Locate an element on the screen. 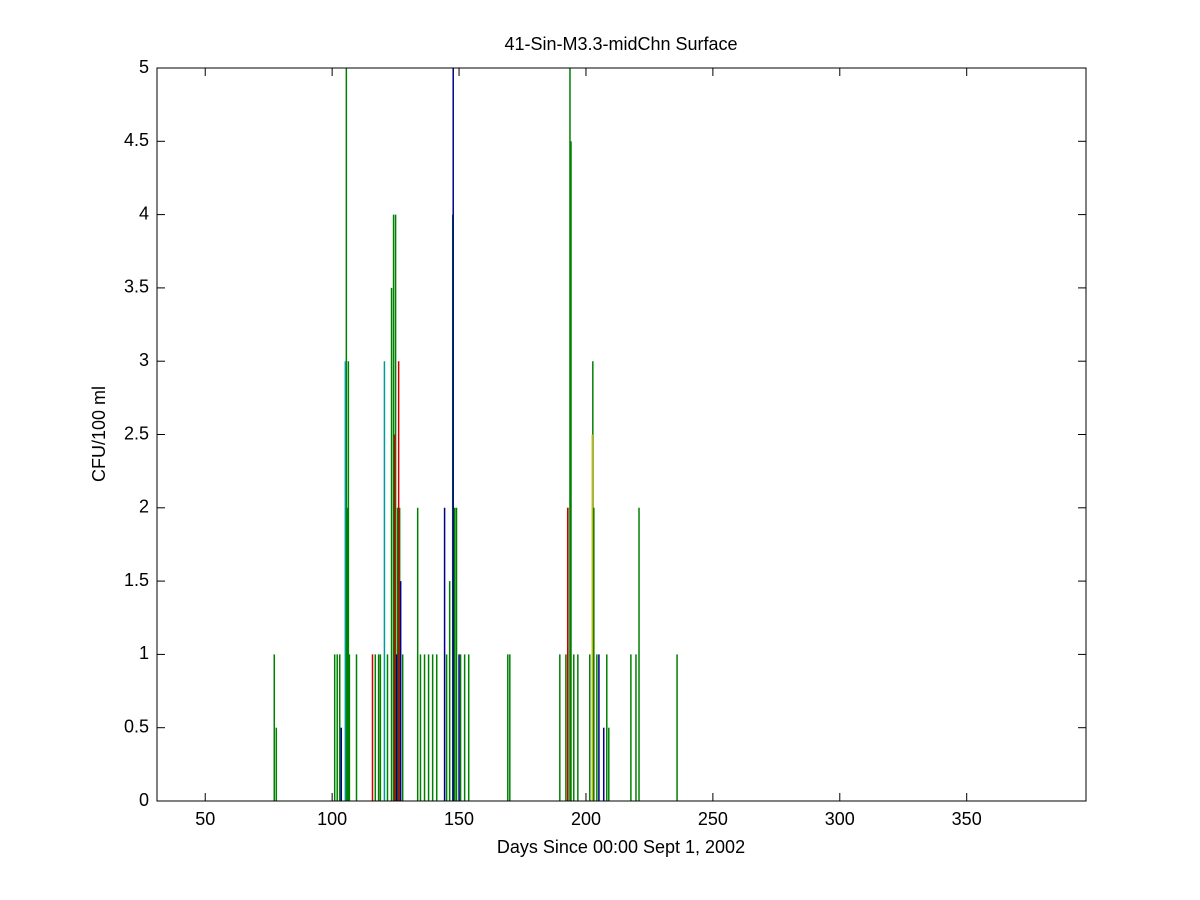  y-tick-label: 3 is located at coordinates (144, 360).